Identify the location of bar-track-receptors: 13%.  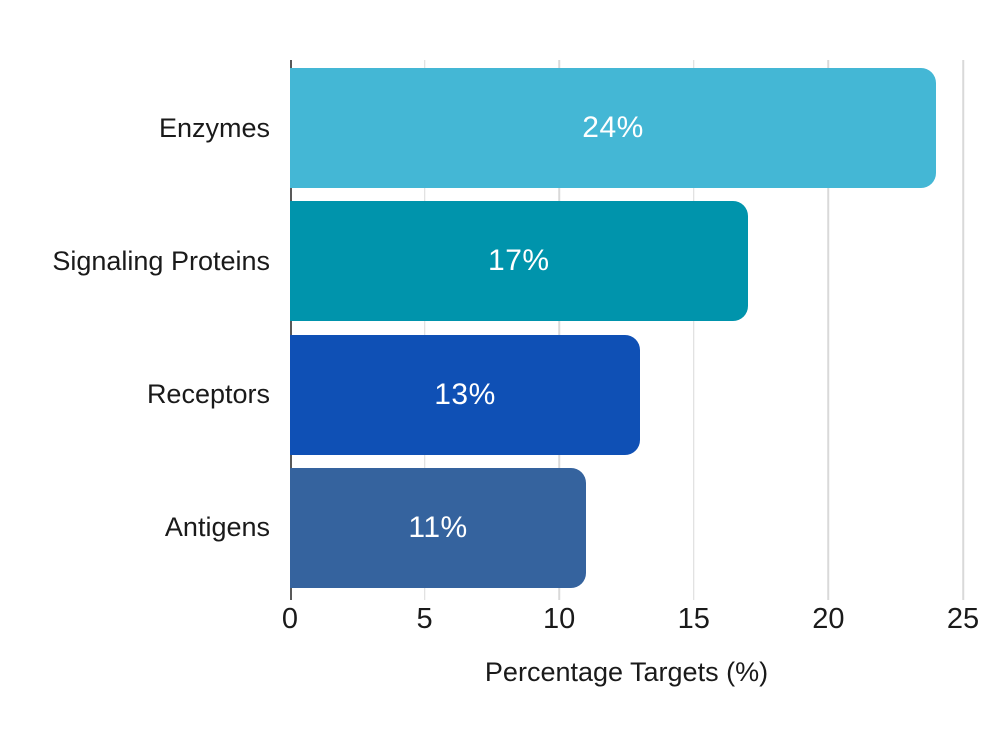
(626, 394).